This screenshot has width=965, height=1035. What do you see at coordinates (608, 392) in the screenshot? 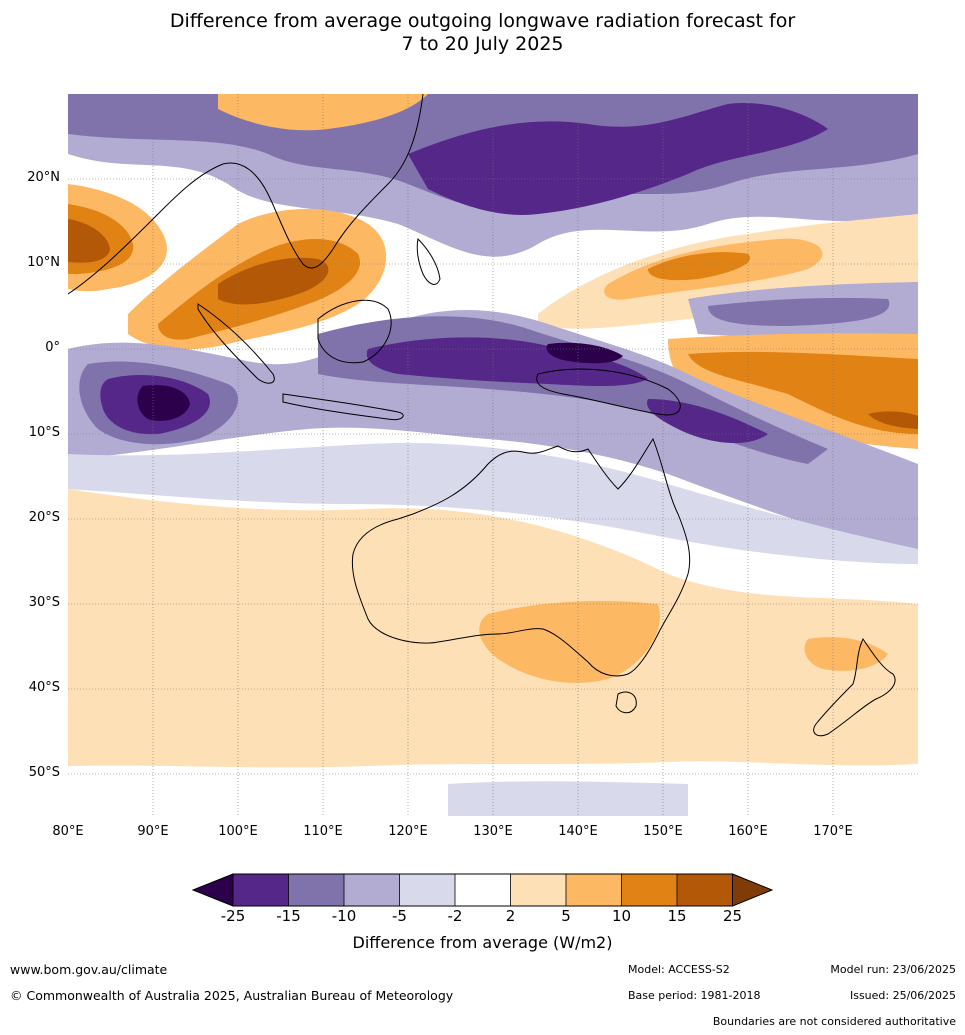
I see `coastline-new-guinea` at bounding box center [608, 392].